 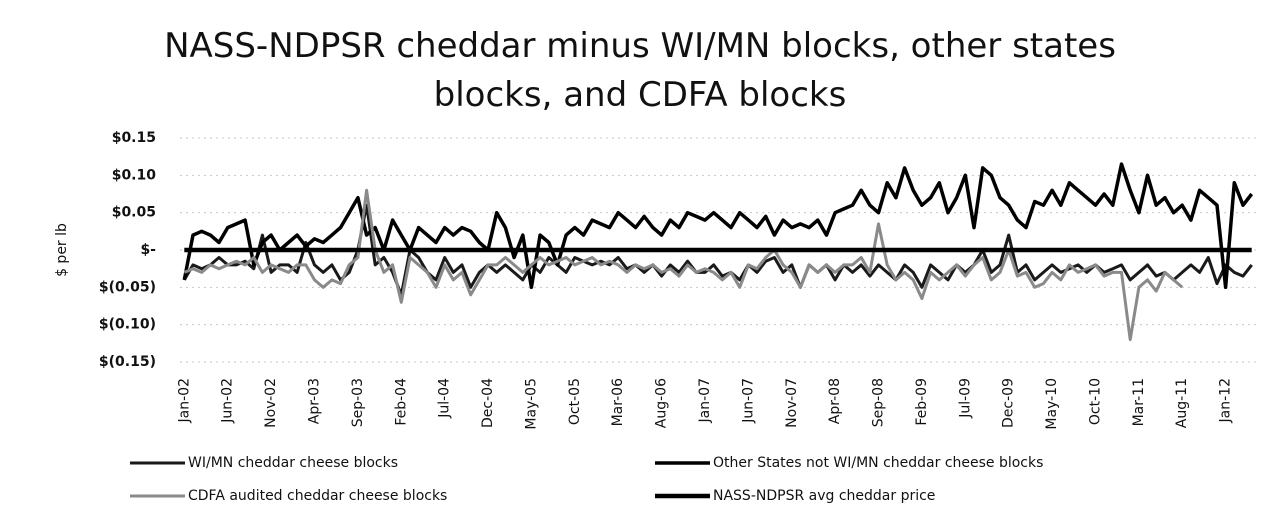 I want to click on x-tick-label: Apr-08, so click(x=835, y=401).